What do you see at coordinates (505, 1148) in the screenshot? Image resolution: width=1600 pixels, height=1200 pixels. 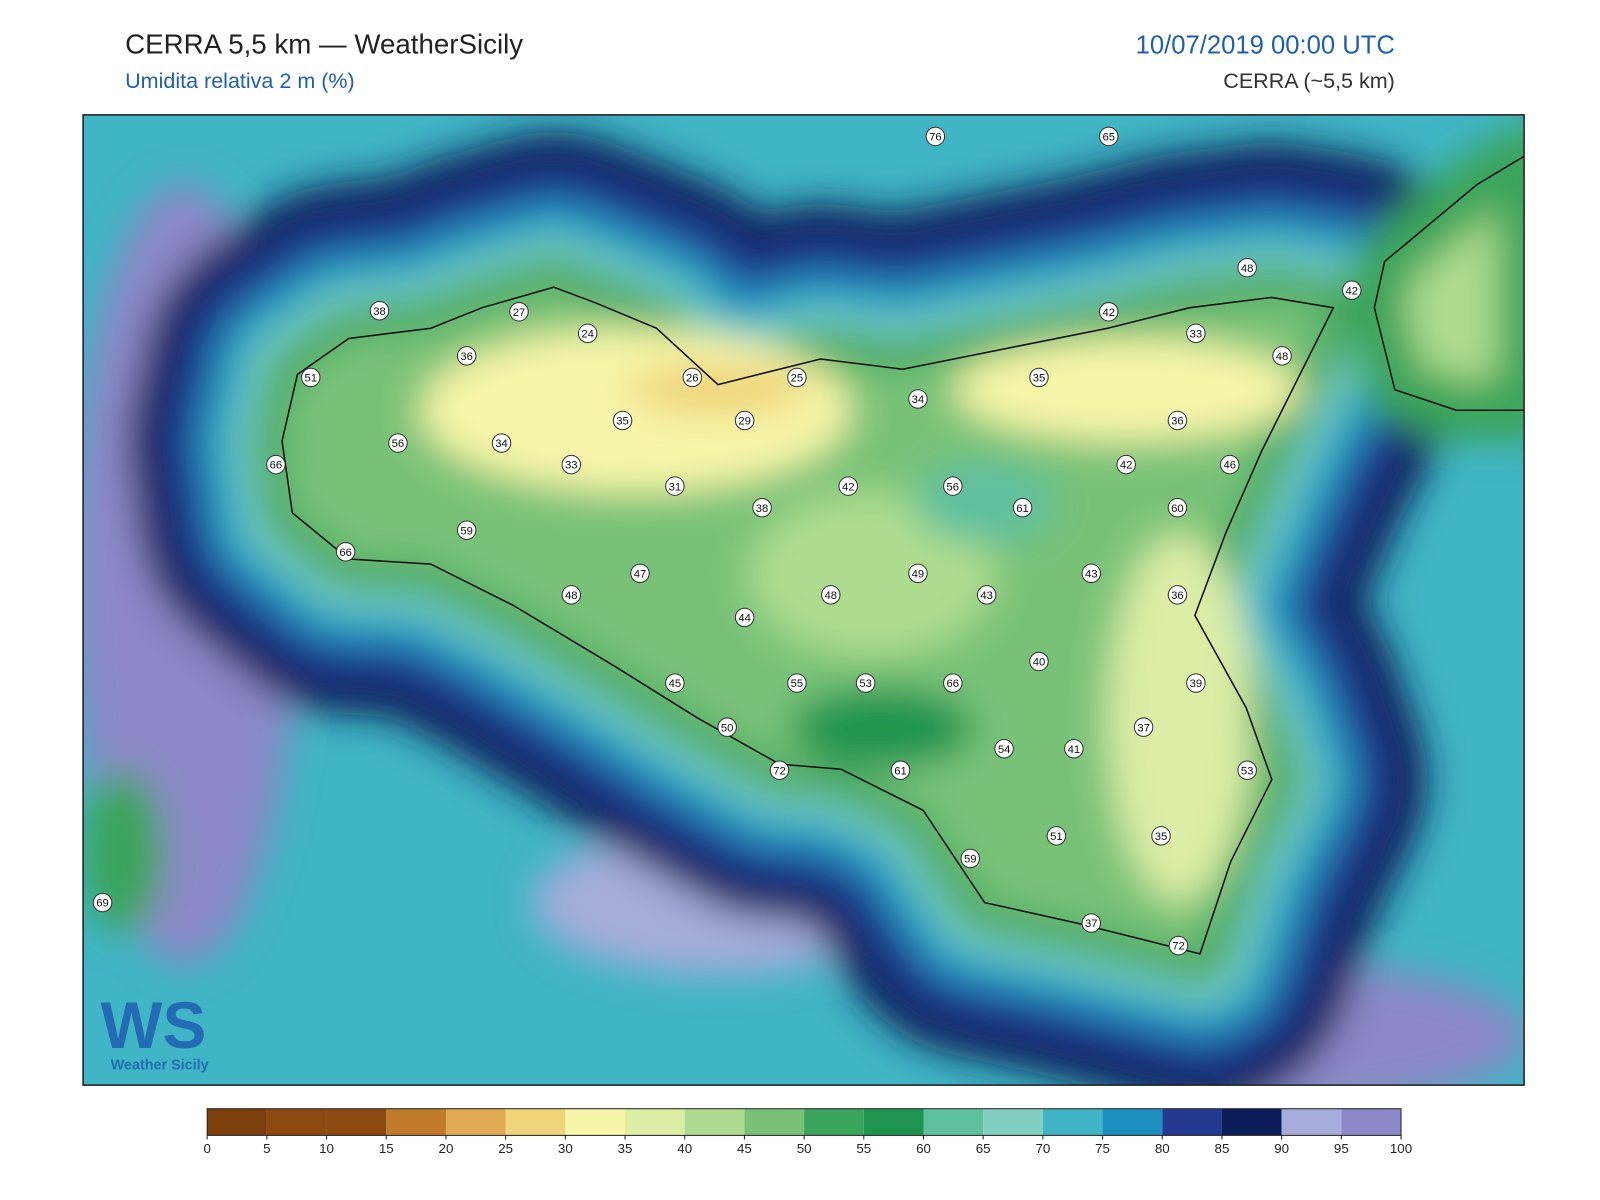 I see `colorbar-tick-label: 25` at bounding box center [505, 1148].